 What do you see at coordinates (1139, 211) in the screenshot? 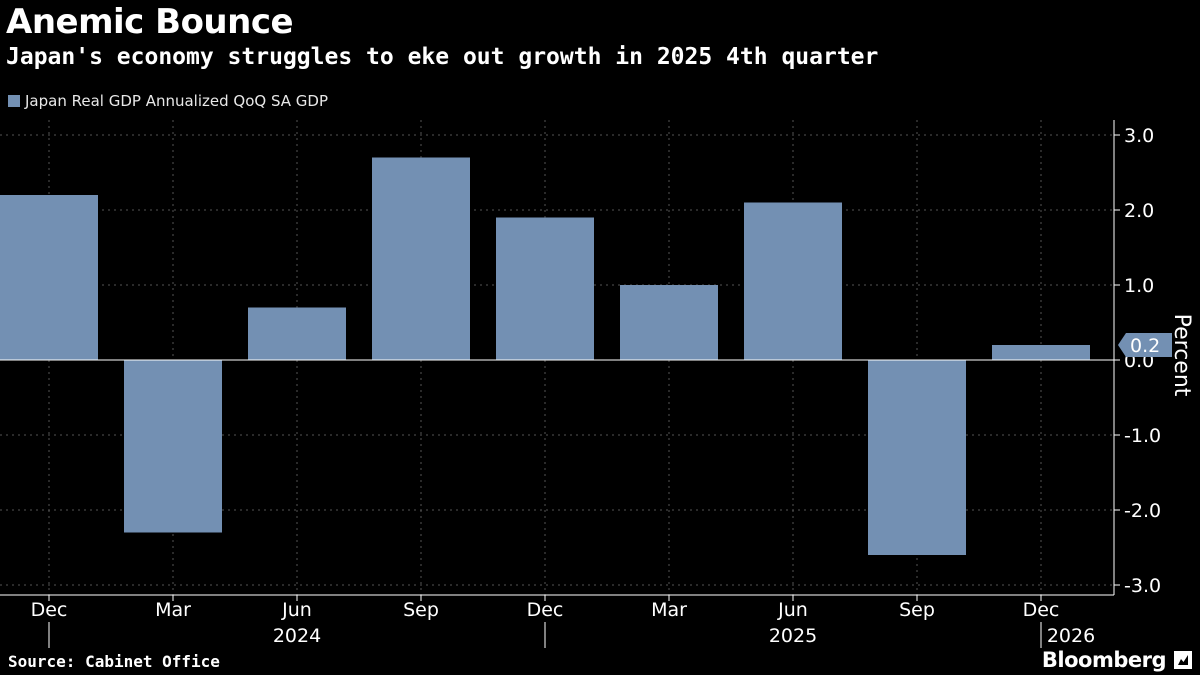
I see `y-tick-label: 2.0` at bounding box center [1139, 211].